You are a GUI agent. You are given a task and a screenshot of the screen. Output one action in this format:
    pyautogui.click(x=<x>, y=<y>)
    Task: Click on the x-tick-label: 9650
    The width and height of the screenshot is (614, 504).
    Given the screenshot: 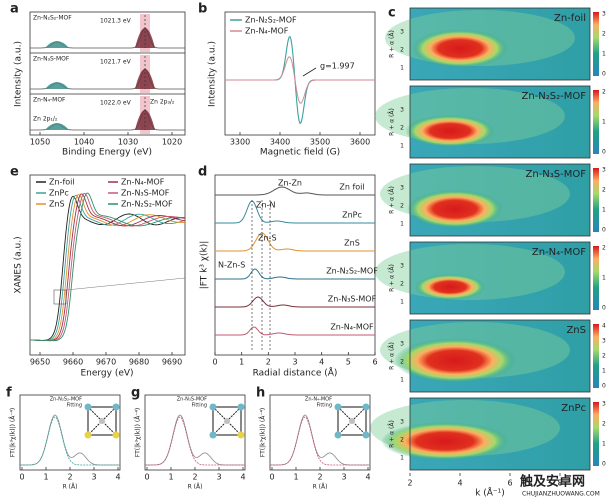 What is the action you would take?
    pyautogui.click(x=40, y=362)
    